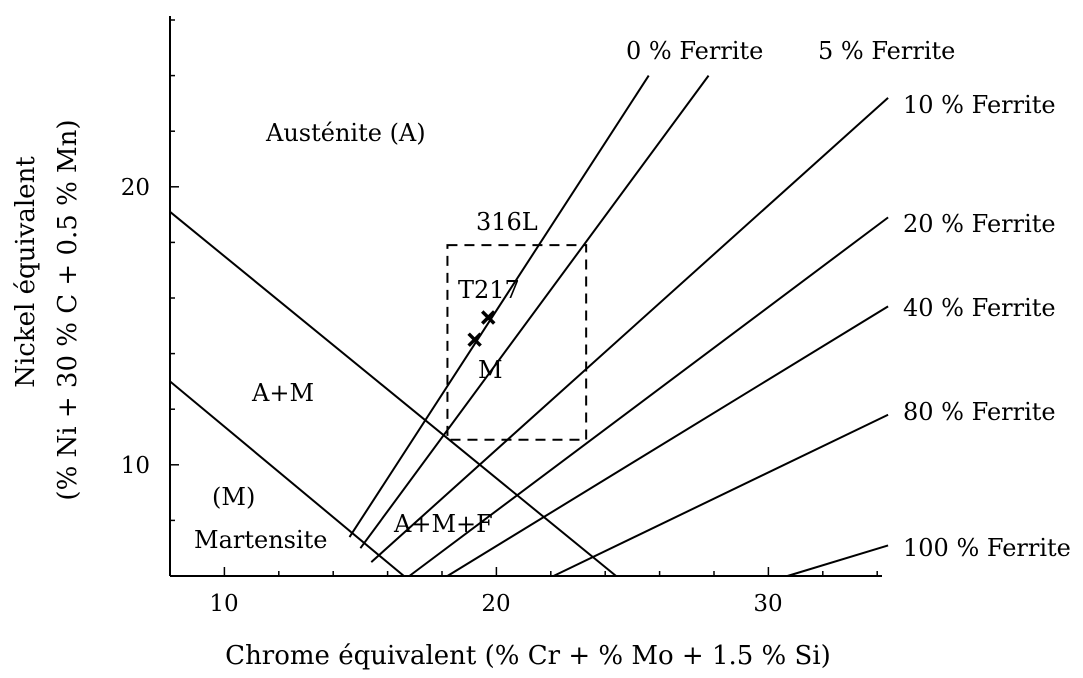 The image size is (1083, 678). What do you see at coordinates (223, 604) in the screenshot?
I see `x-tick-label-10: 10` at bounding box center [223, 604].